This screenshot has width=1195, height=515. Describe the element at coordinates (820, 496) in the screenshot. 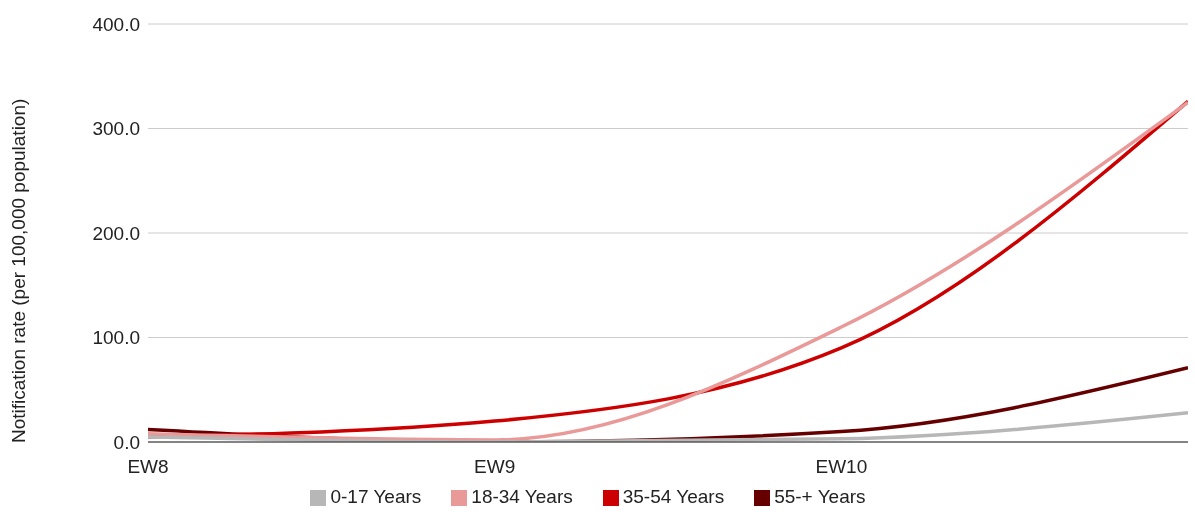

I see `legend-label: 55-+ Years` at that location.